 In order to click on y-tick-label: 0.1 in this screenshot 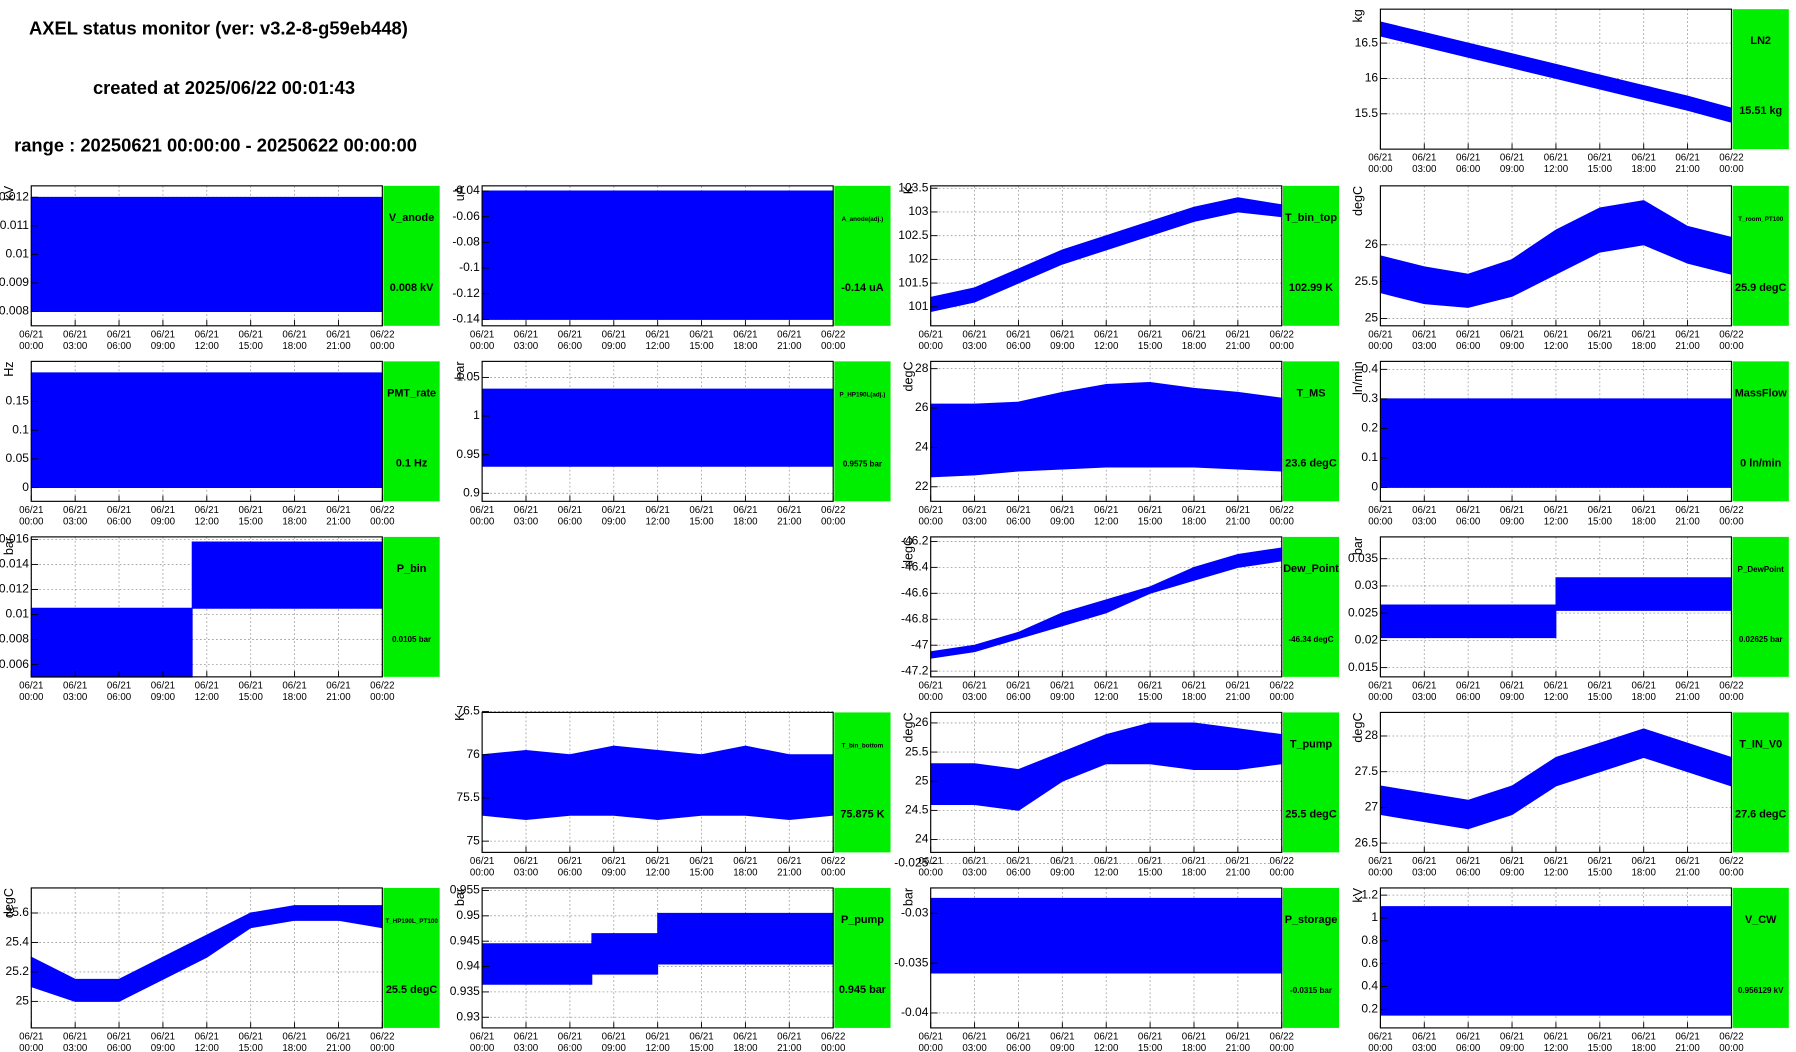, I will do `click(20, 429)`.